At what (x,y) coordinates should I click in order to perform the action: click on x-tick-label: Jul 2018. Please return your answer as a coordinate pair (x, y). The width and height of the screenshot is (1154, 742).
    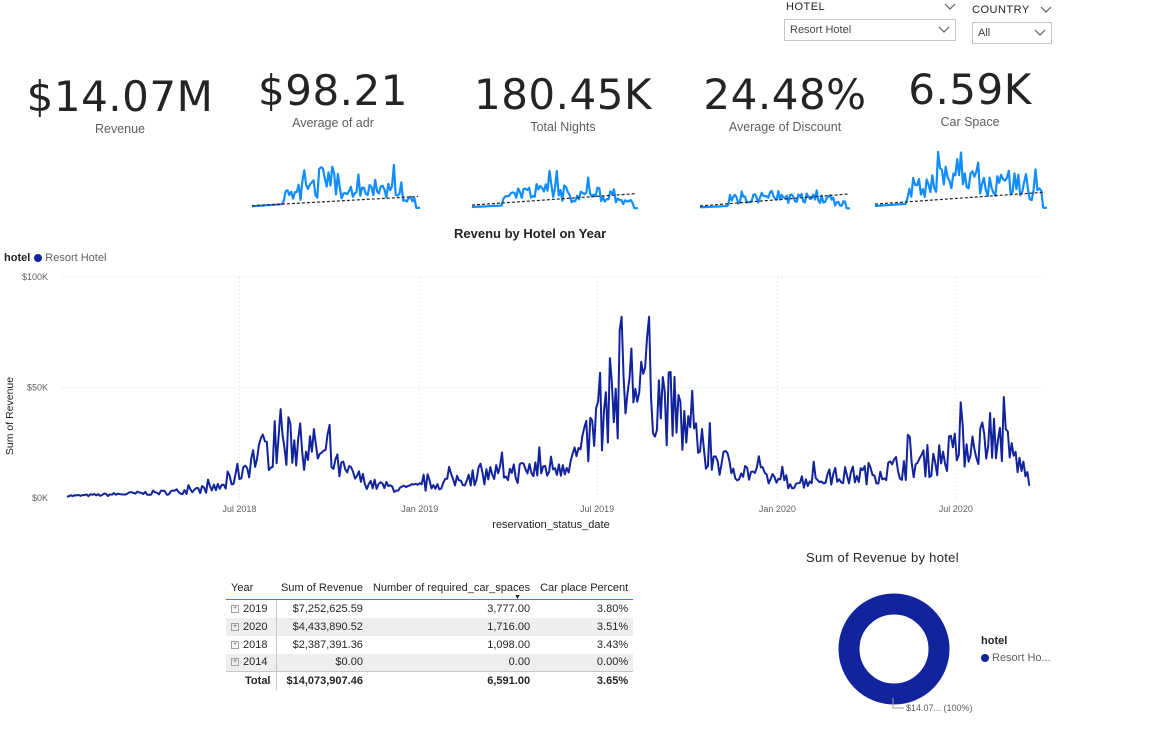
    Looking at the image, I should click on (239, 509).